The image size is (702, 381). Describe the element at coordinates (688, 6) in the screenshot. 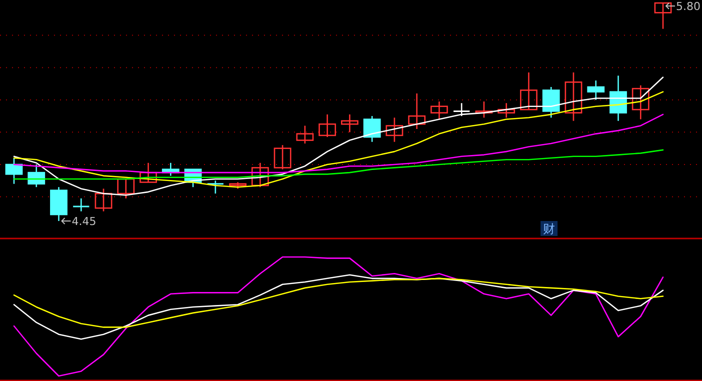

I see `text: 5.80` at that location.